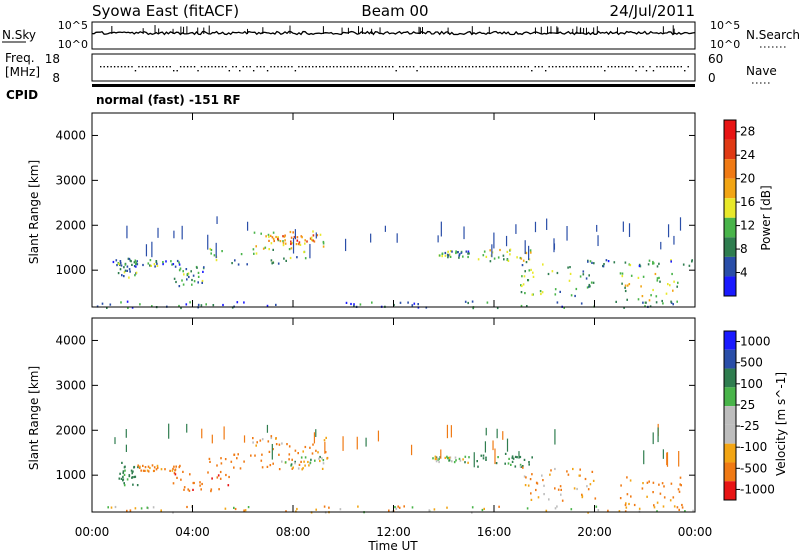 The height and width of the screenshot is (554, 800). What do you see at coordinates (750, 426) in the screenshot?
I see `velocity-colorbar-tick-label: -25` at bounding box center [750, 426].